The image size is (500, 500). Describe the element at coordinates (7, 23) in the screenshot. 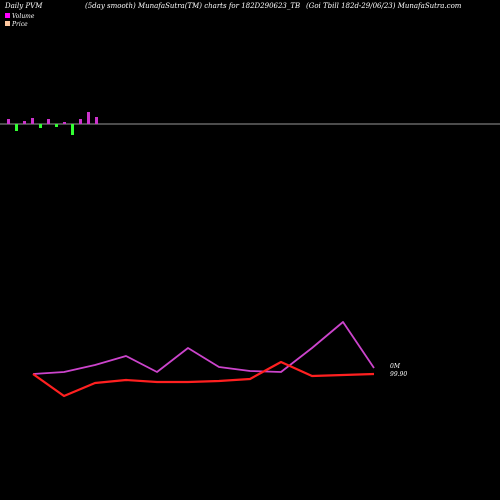

I see `legend-swatch-price` at that location.